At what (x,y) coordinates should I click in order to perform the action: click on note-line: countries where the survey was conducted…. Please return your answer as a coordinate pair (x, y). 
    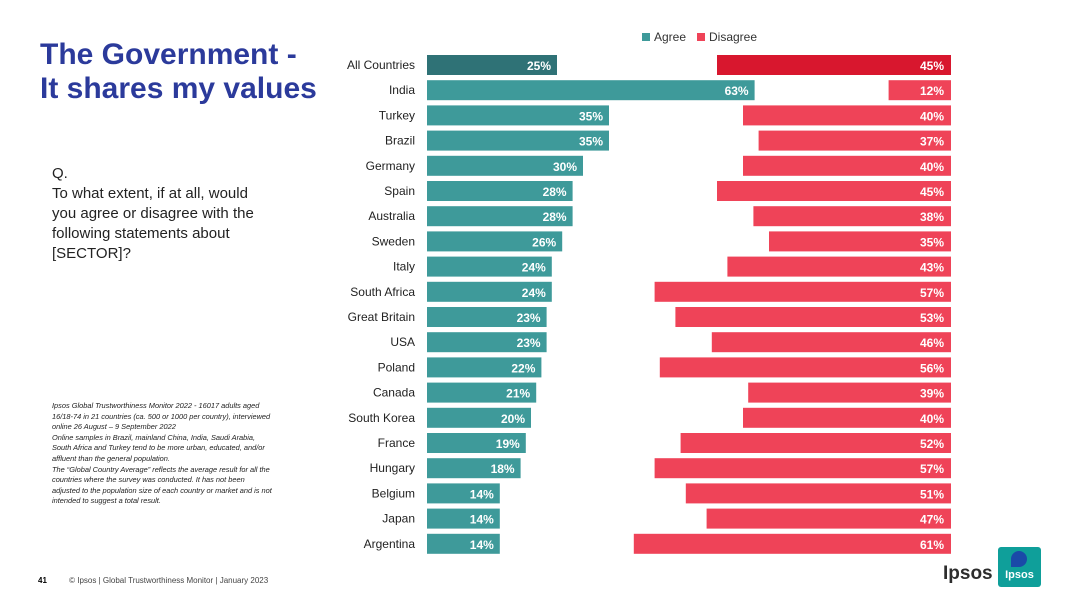
    Looking at the image, I should click on (148, 480).